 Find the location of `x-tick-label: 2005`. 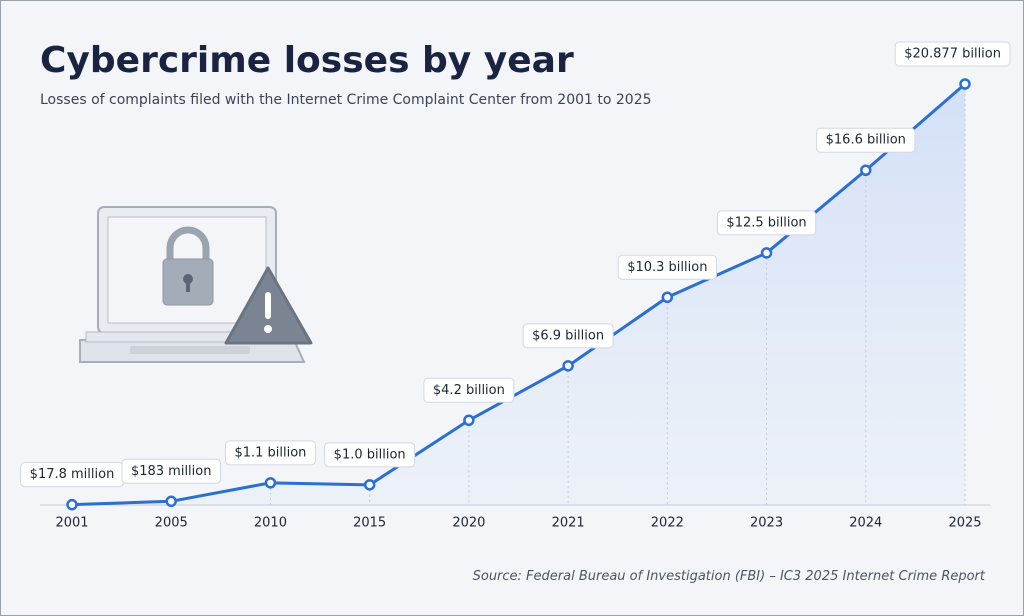

x-tick-label: 2005 is located at coordinates (171, 523).